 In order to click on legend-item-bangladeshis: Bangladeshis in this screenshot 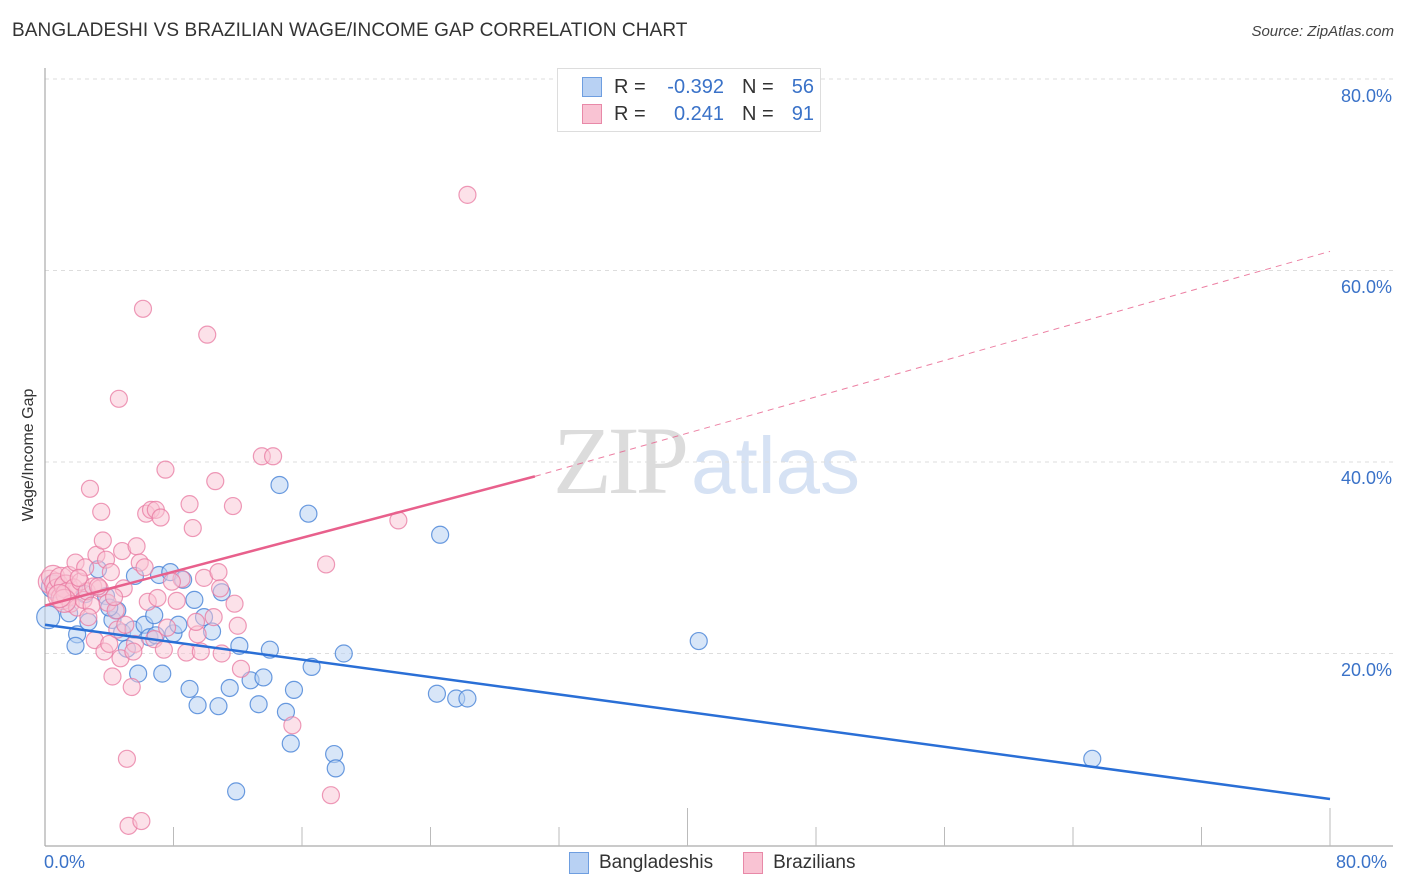, I will do `click(641, 863)`.